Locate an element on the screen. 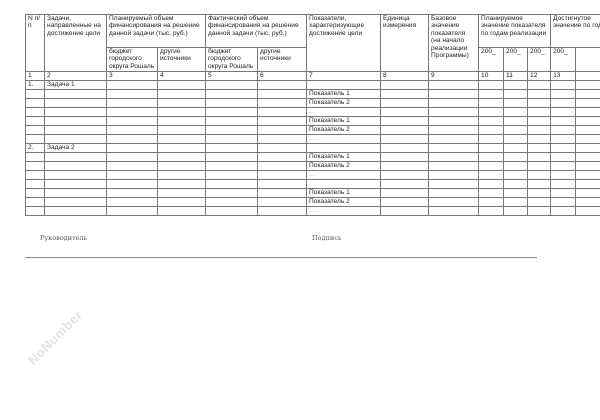  column-number is located at coordinates (587, 76).